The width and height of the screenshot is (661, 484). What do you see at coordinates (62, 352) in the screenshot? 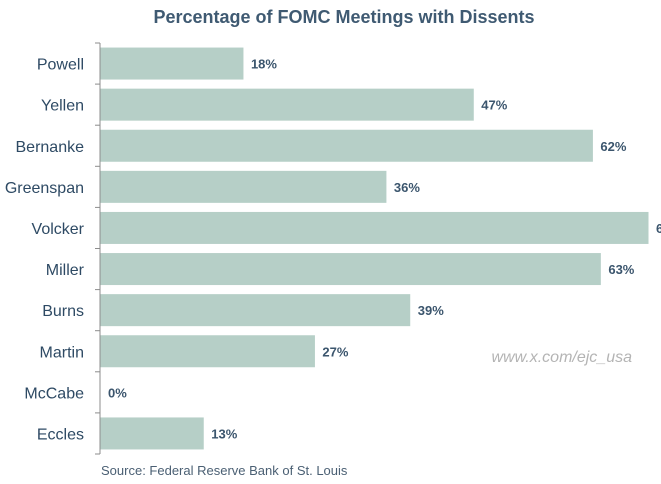
I see `category-label-martin: Martin` at bounding box center [62, 352].